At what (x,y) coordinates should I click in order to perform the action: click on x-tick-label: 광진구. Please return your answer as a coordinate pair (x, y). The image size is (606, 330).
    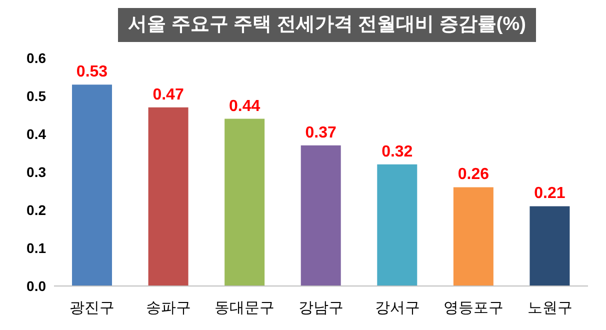
    Looking at the image, I should click on (92, 308).